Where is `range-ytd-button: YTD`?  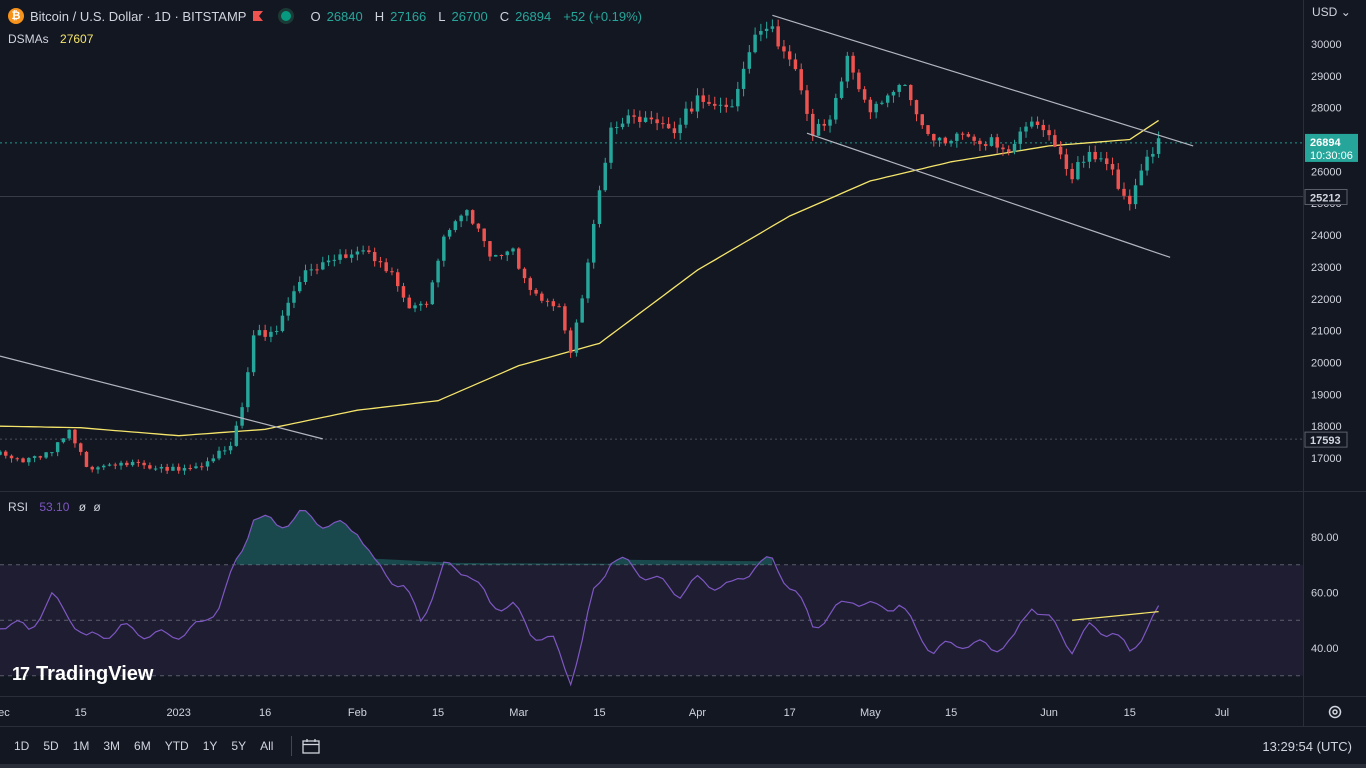
range-ytd-button: YTD is located at coordinates (176, 746).